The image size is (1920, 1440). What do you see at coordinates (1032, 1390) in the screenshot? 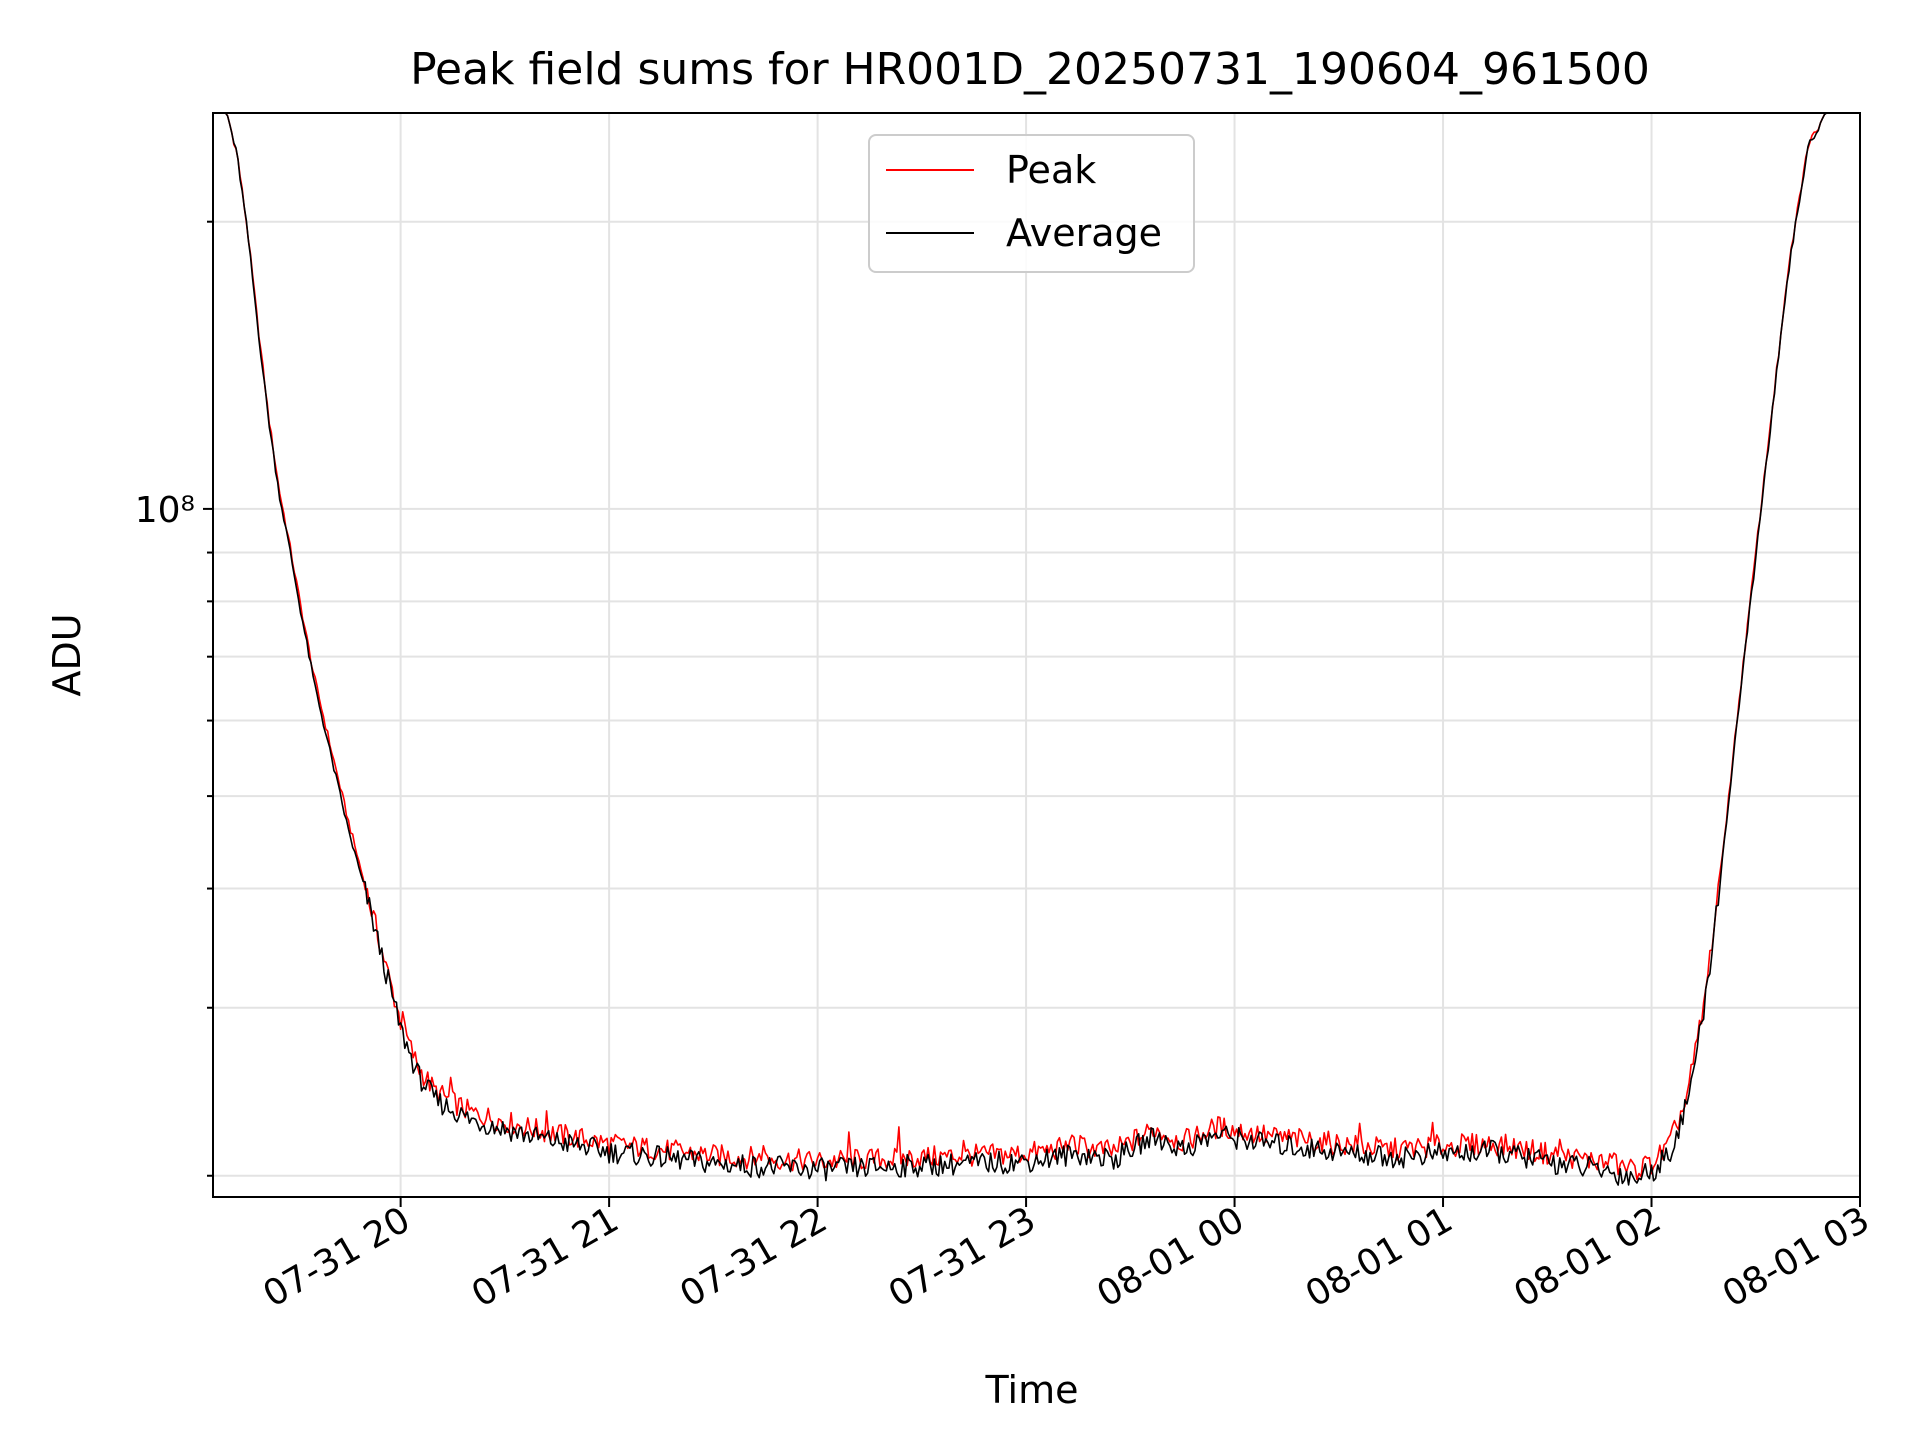
I see `x-axis-label: Time` at bounding box center [1032, 1390].